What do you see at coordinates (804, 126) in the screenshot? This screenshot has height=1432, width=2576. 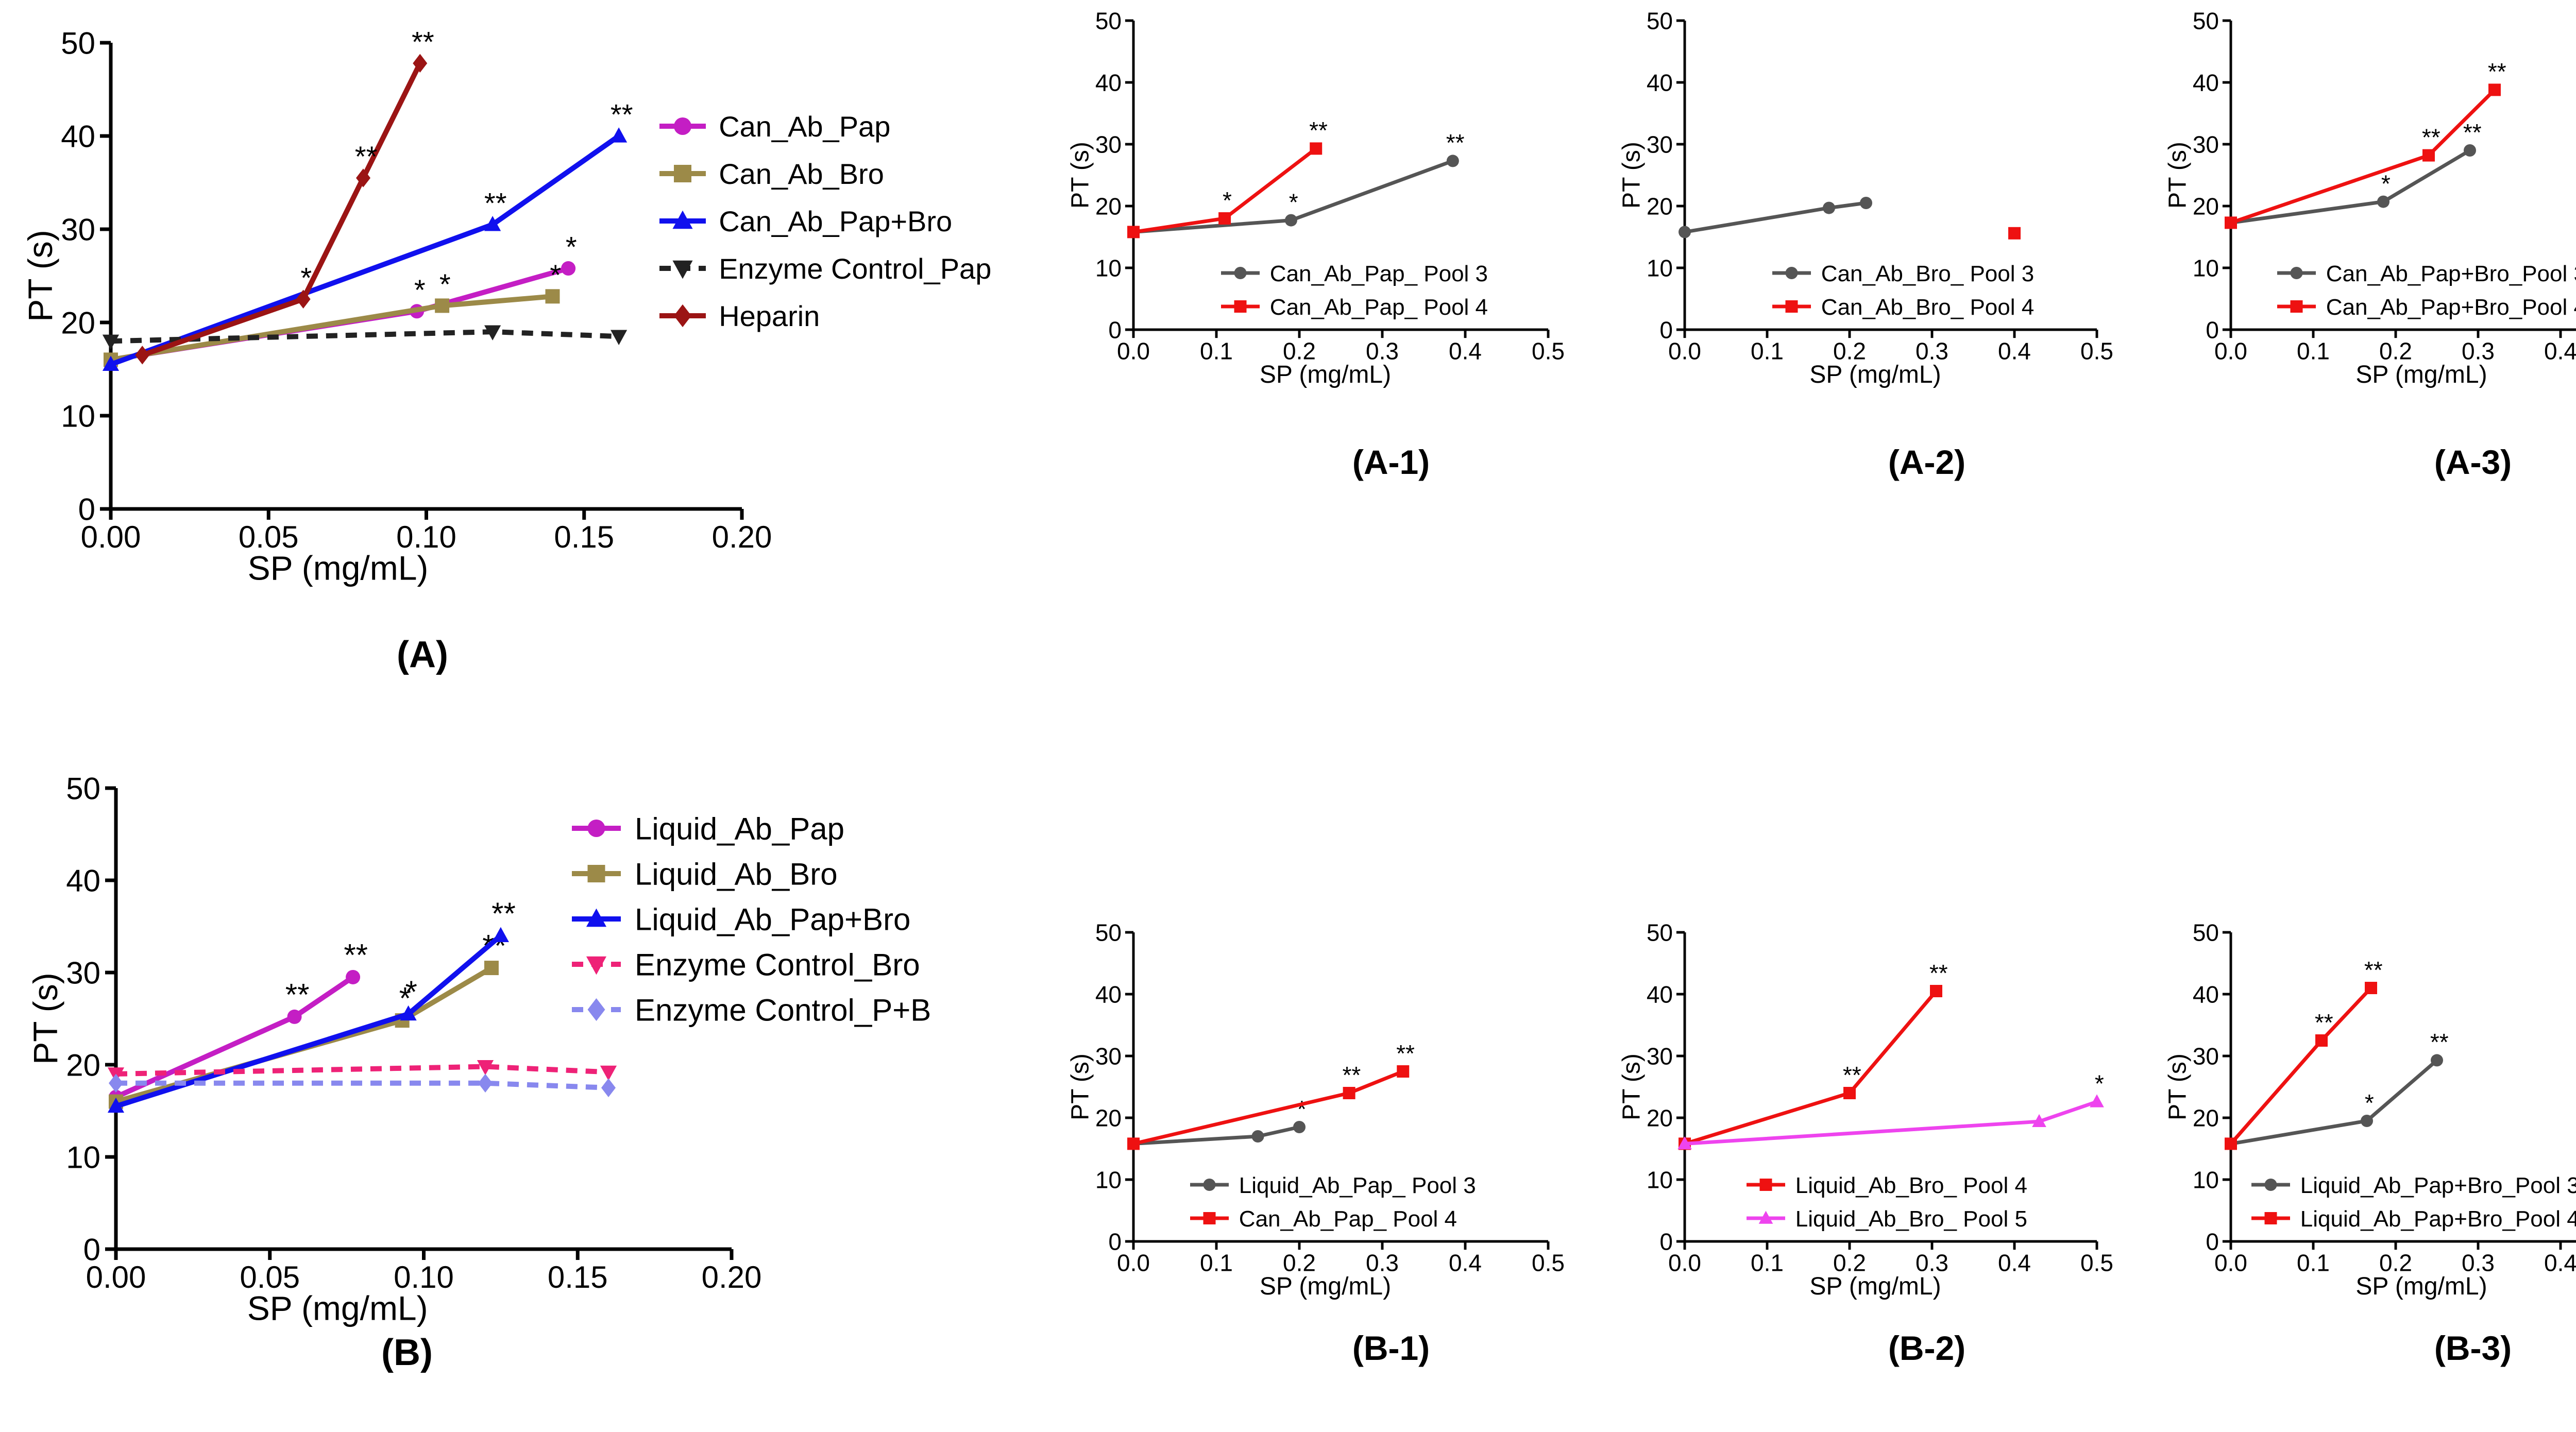 I see `legend-label: Can_Ab_Pap` at bounding box center [804, 126].